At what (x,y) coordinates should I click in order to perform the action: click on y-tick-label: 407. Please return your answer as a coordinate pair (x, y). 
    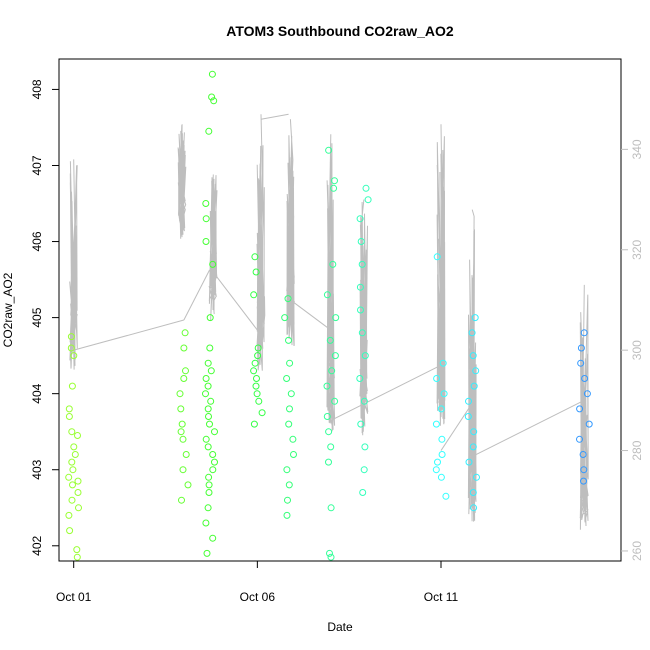
    Looking at the image, I should click on (37, 165).